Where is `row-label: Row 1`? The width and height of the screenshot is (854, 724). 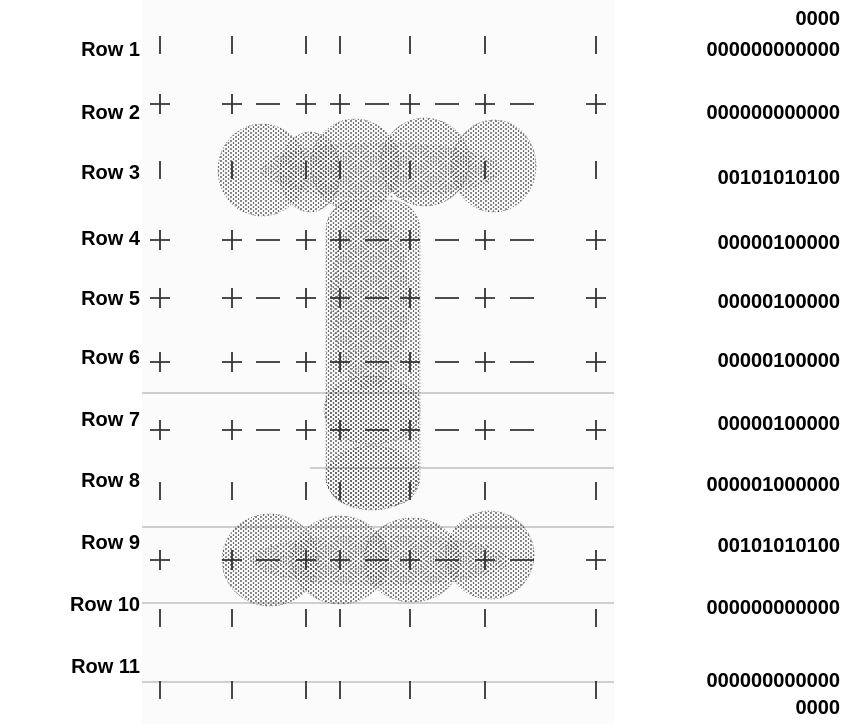
row-label: Row 1 is located at coordinates (110, 50).